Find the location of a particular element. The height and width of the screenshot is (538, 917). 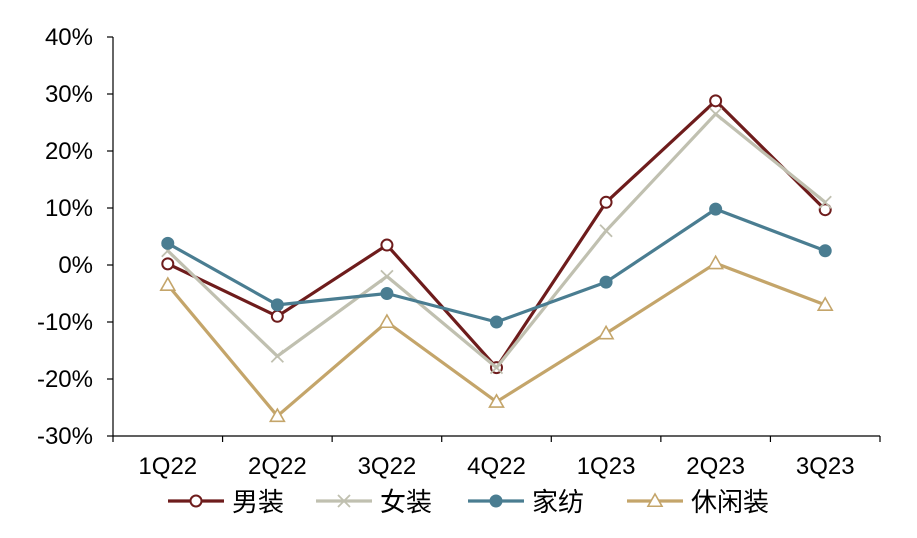

legend-label: 女装 is located at coordinates (406, 503).